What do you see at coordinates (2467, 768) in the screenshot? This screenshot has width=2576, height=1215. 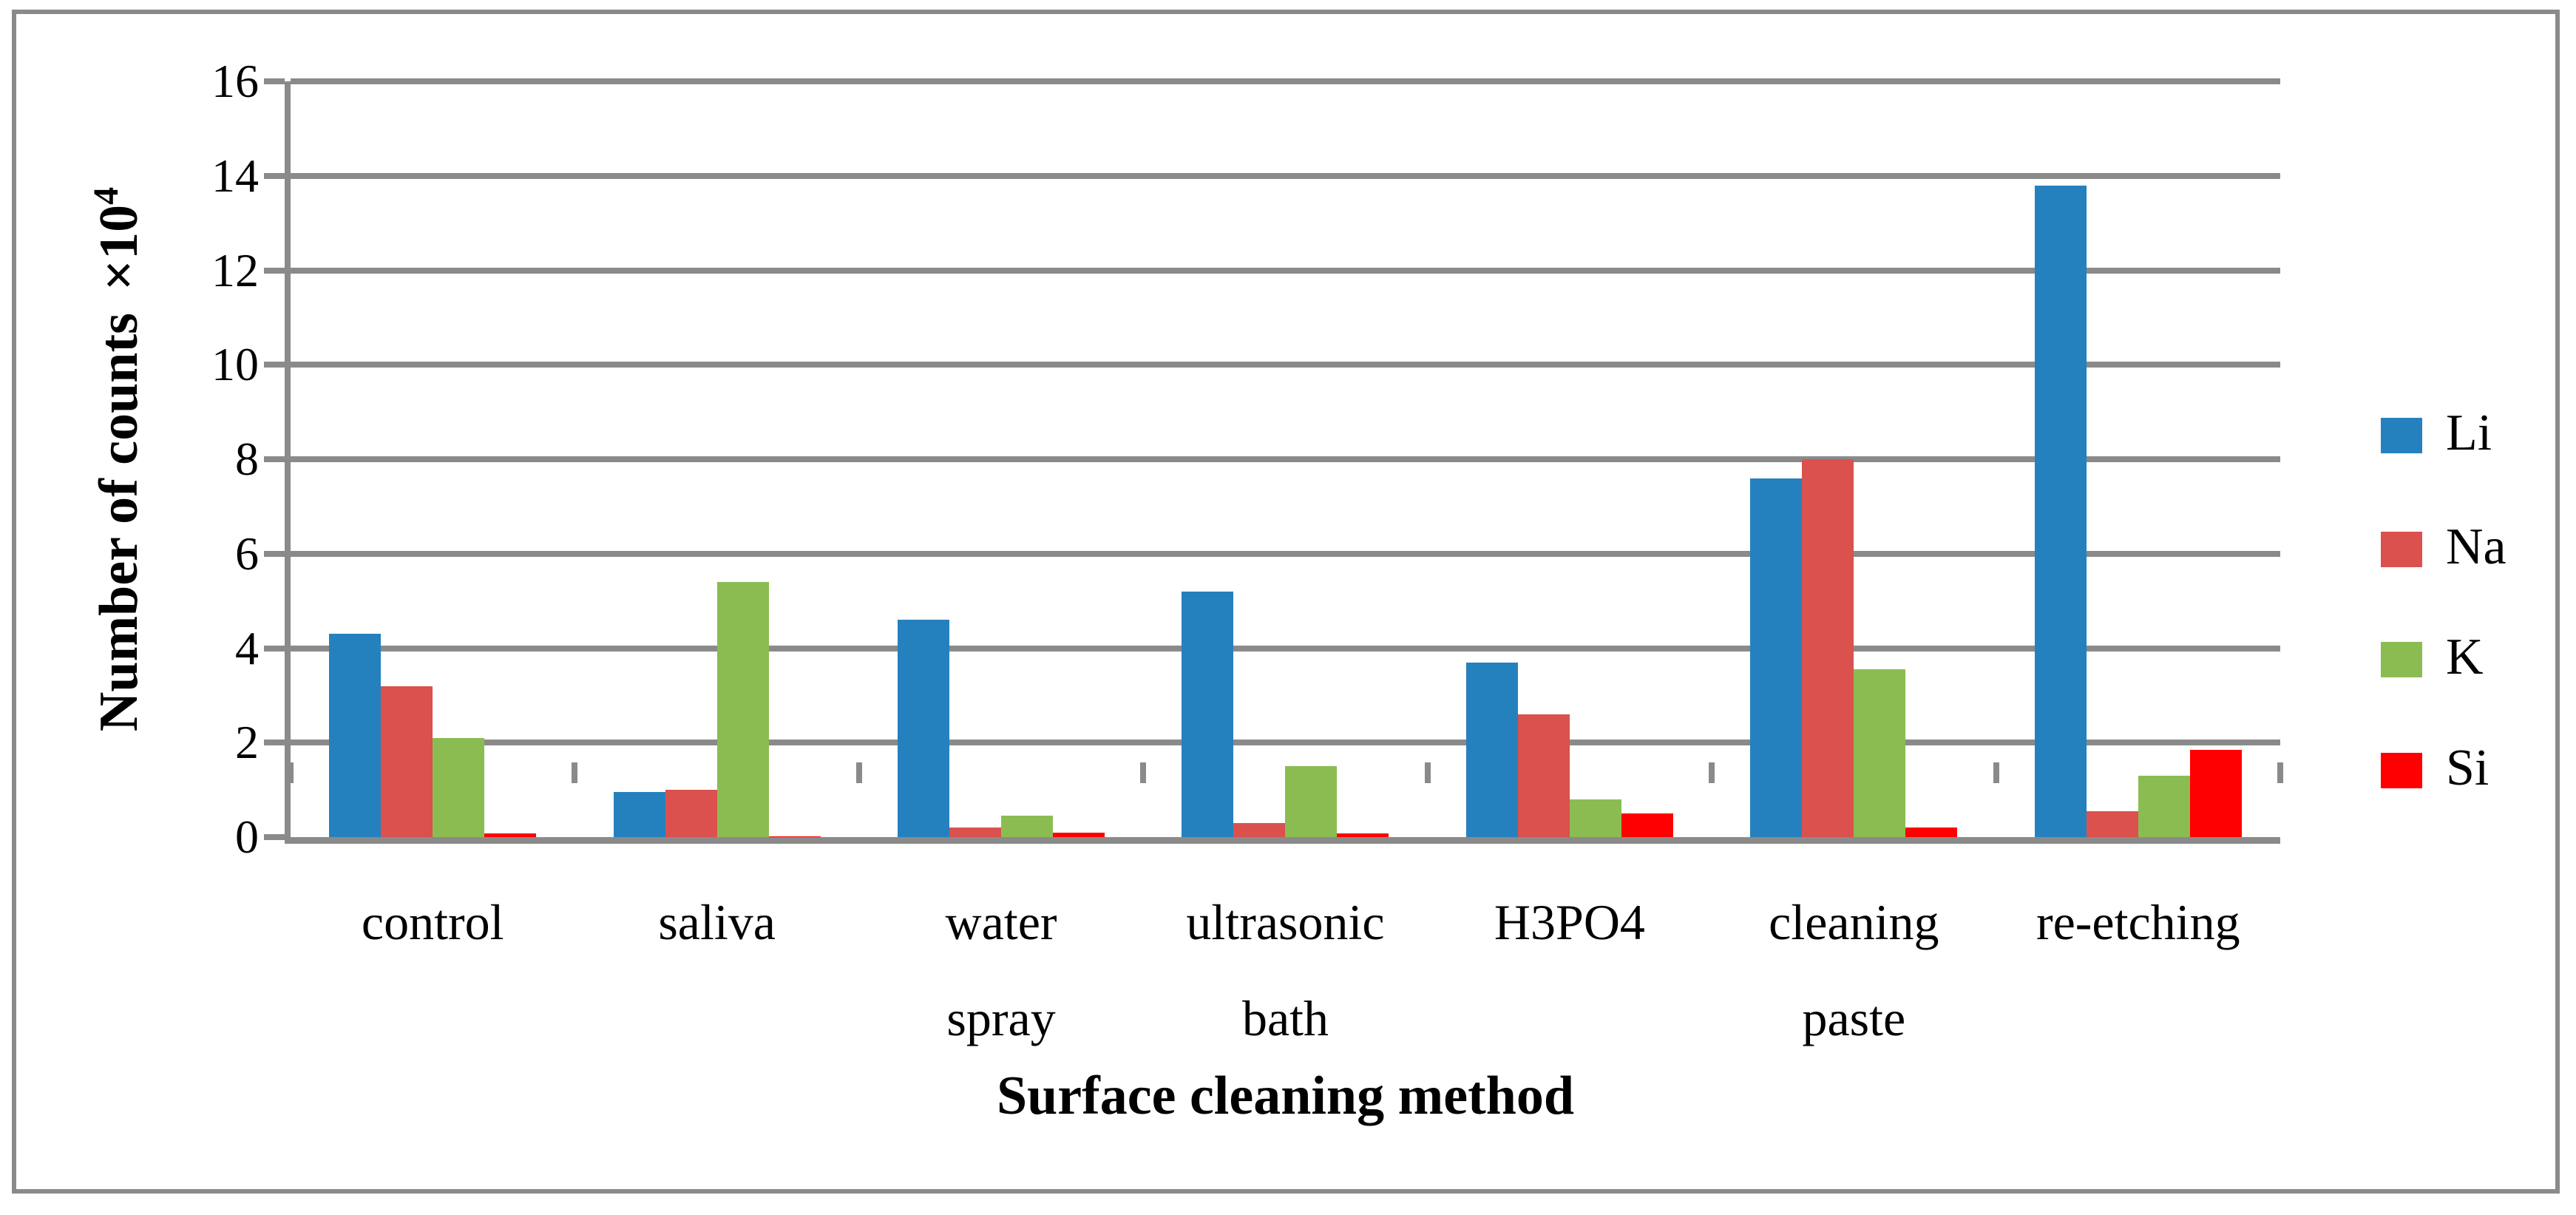 I see `legend-label-Si: Si` at bounding box center [2467, 768].